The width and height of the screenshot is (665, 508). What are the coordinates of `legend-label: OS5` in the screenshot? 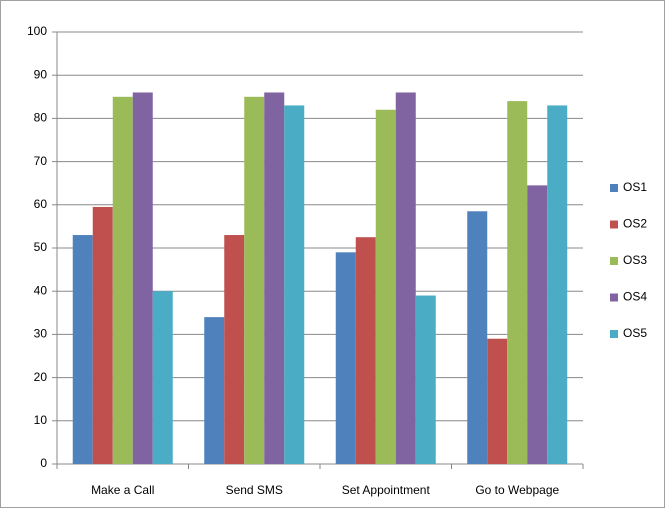 It's located at (635, 333).